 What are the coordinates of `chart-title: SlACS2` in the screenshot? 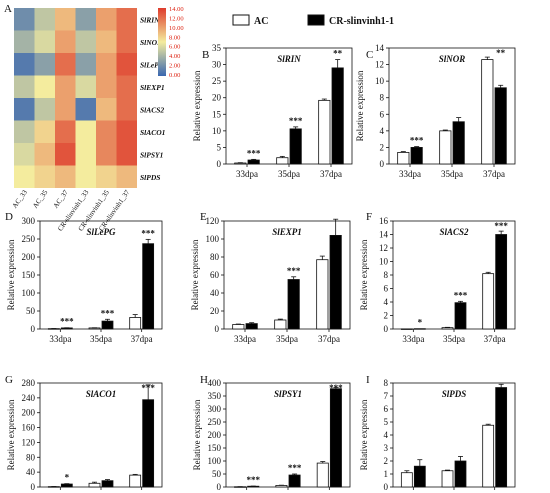 It's located at (454, 232).